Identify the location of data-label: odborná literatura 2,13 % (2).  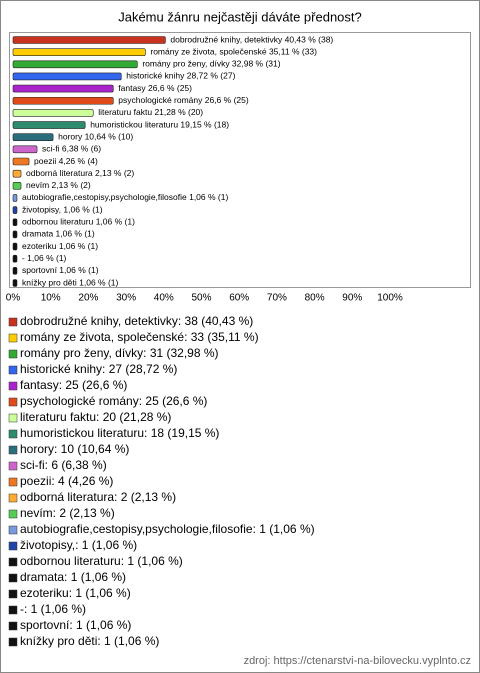
(80, 173).